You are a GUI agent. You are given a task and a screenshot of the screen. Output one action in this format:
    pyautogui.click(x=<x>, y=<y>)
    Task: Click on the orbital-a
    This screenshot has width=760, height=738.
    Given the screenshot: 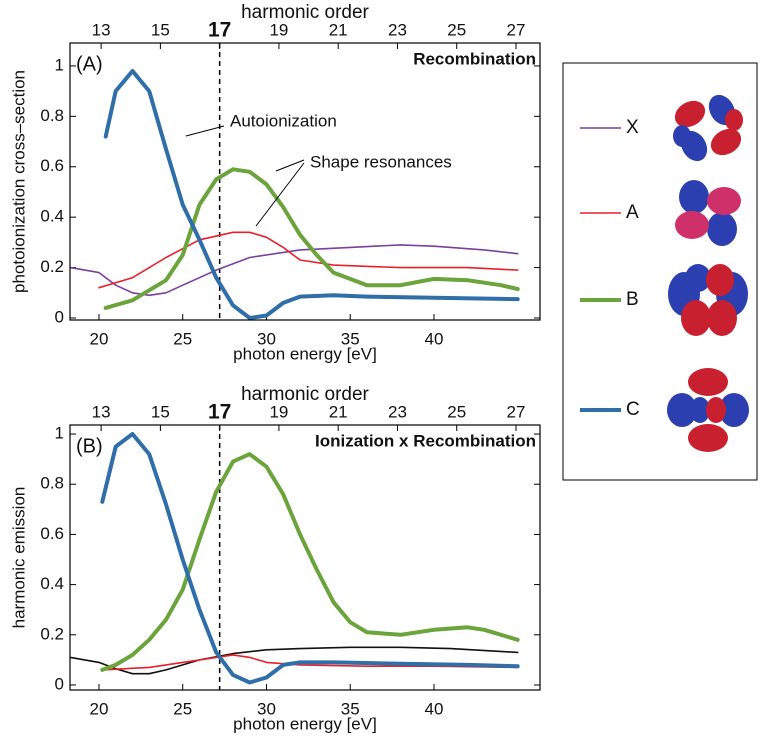 What is the action you would take?
    pyautogui.click(x=708, y=213)
    